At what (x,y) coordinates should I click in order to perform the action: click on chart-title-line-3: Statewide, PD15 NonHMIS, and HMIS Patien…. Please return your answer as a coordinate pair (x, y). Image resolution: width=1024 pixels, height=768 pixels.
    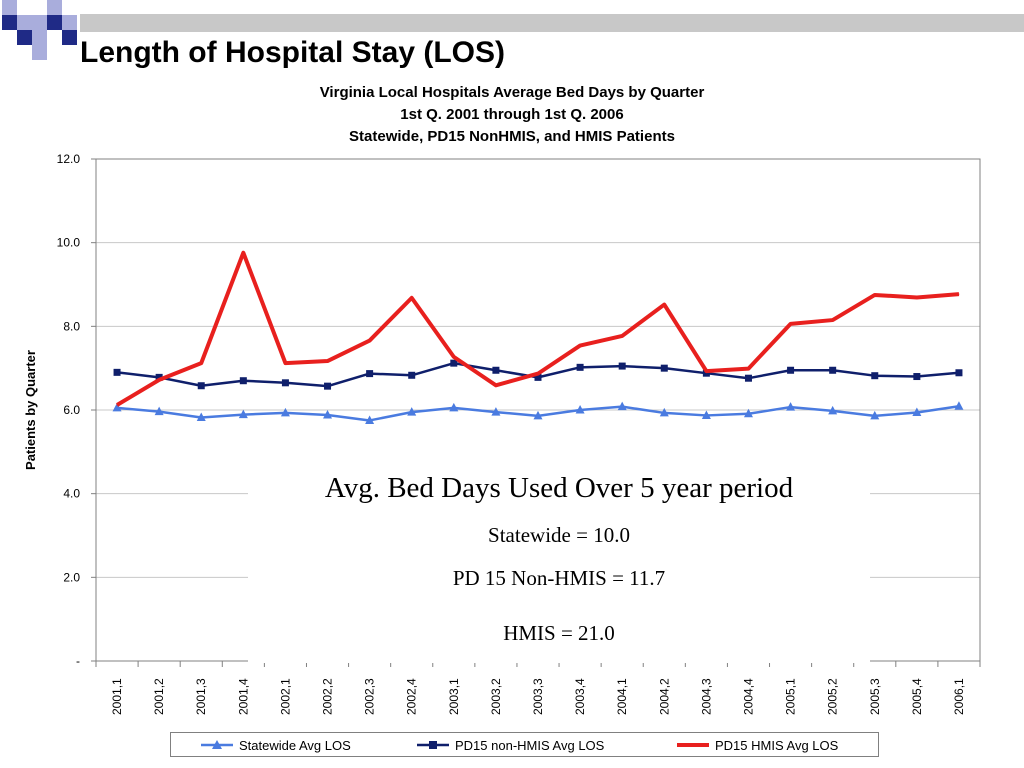
    Looking at the image, I should click on (512, 136).